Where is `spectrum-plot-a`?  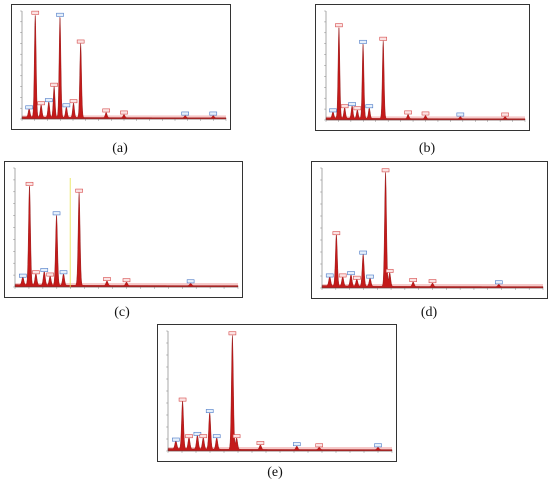 spectrum-plot-a is located at coordinates (123, 65).